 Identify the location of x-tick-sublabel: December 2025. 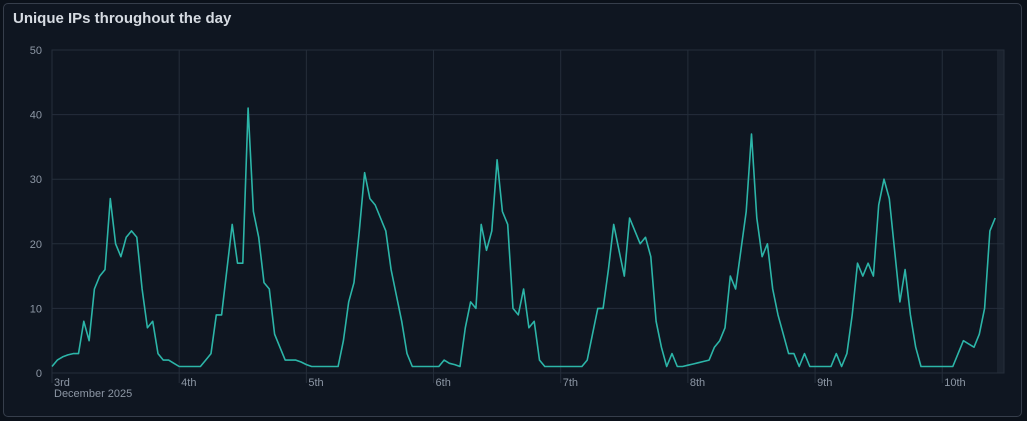
(93, 394).